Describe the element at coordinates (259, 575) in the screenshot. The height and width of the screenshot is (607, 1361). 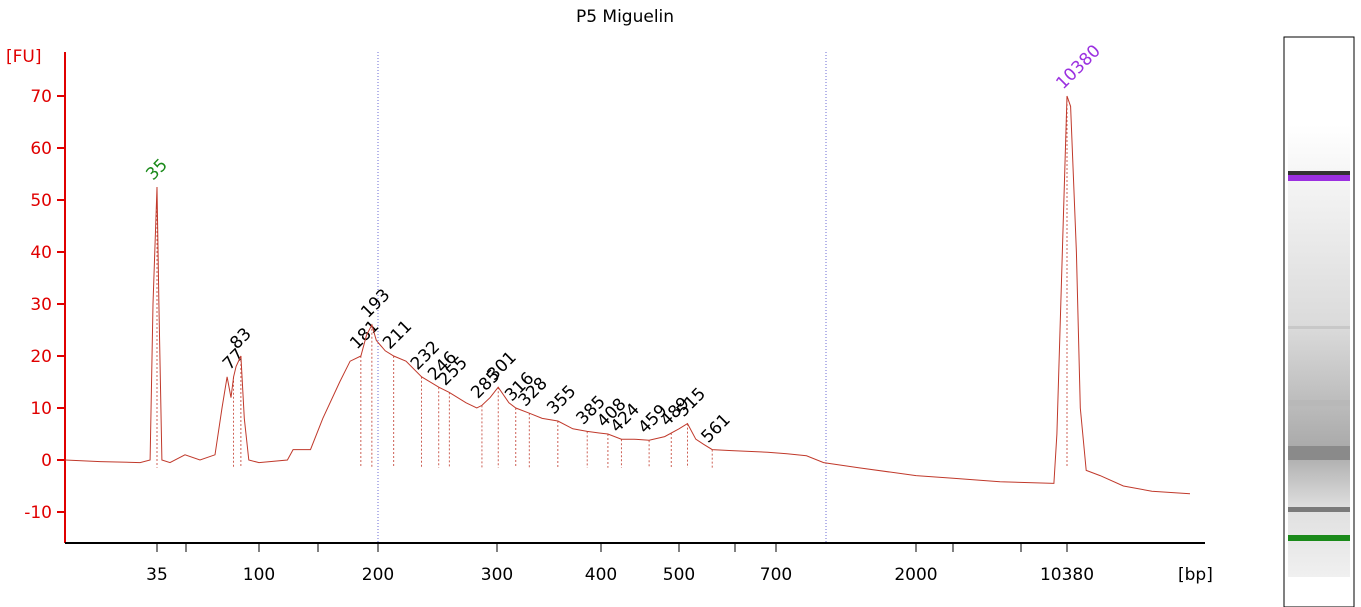
I see `x-tick-label: 100` at that location.